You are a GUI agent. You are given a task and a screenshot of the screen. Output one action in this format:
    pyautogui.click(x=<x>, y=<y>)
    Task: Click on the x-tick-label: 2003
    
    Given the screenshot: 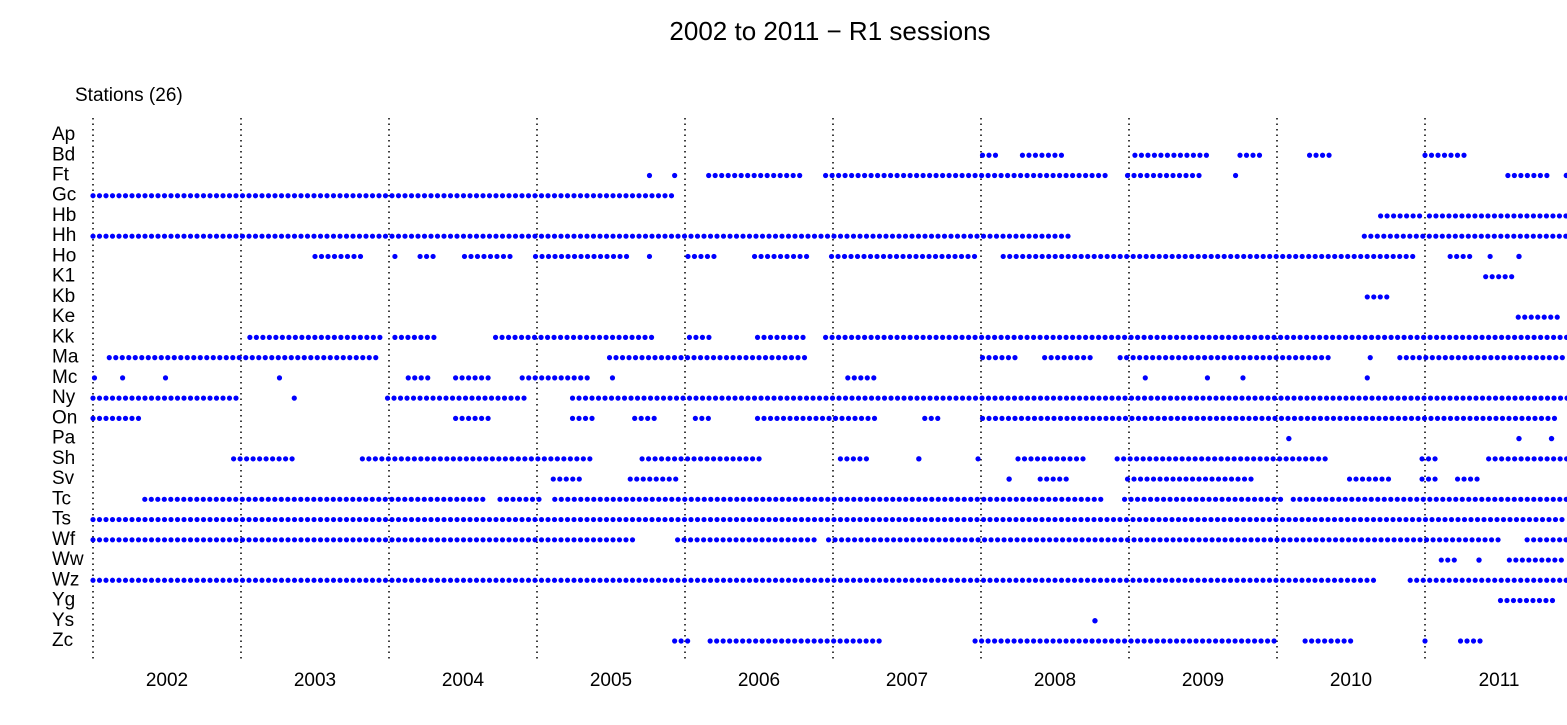 What is the action you would take?
    pyautogui.click(x=315, y=680)
    